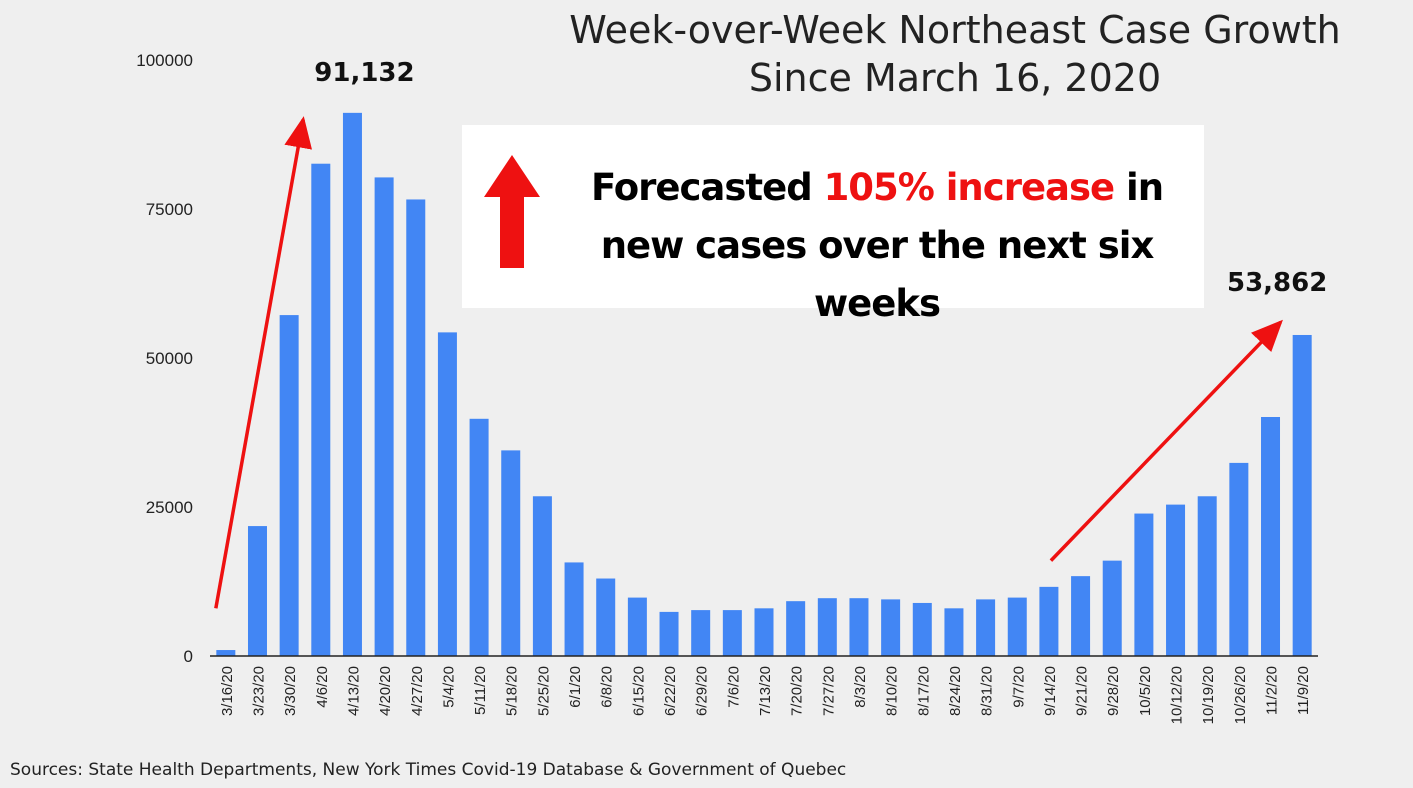 This screenshot has height=788, width=1413. Describe the element at coordinates (290, 691) in the screenshot. I see `x-tick-label: 3/30/20` at that location.